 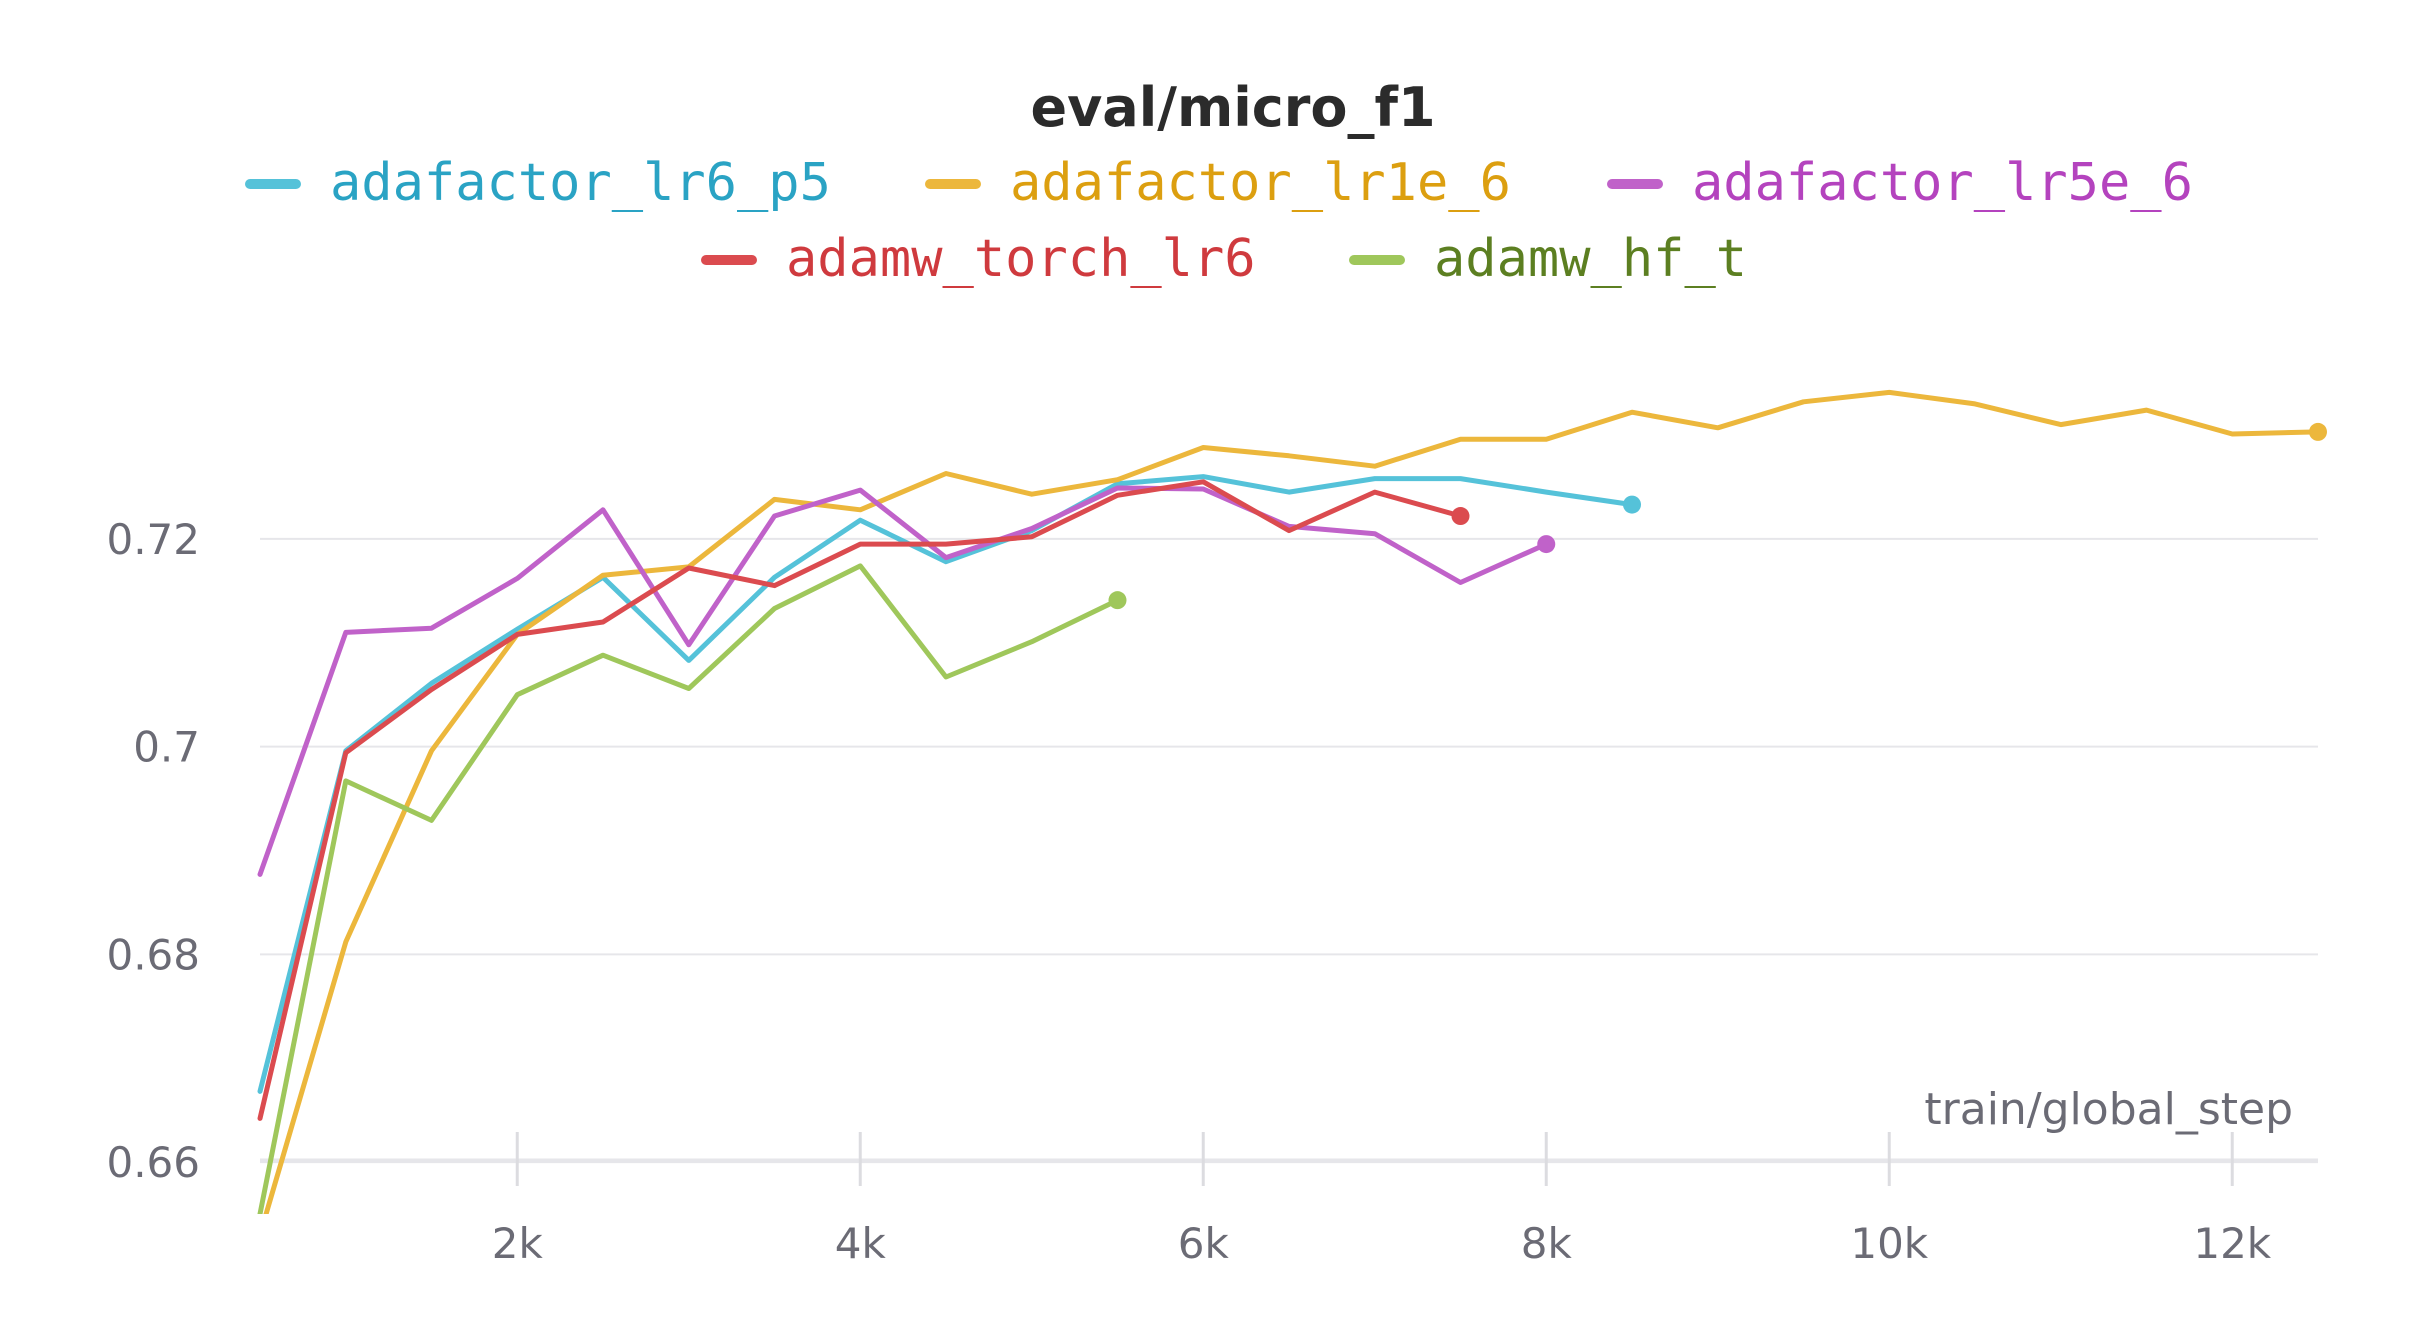 What do you see at coordinates (2232, 1243) in the screenshot?
I see `x-tick-label: 12k` at bounding box center [2232, 1243].